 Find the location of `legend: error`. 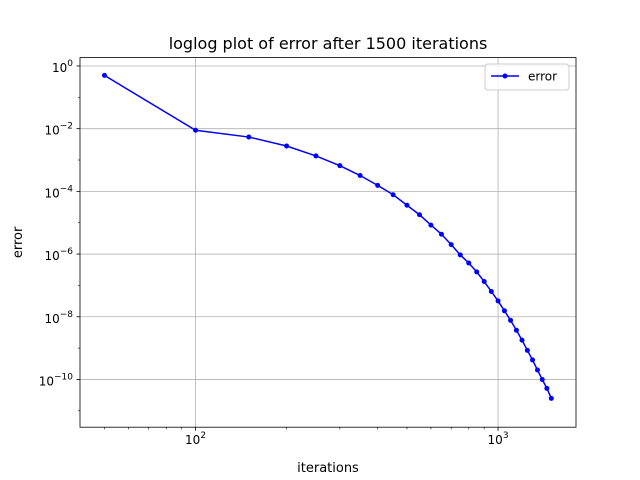

legend: error is located at coordinates (527, 77).